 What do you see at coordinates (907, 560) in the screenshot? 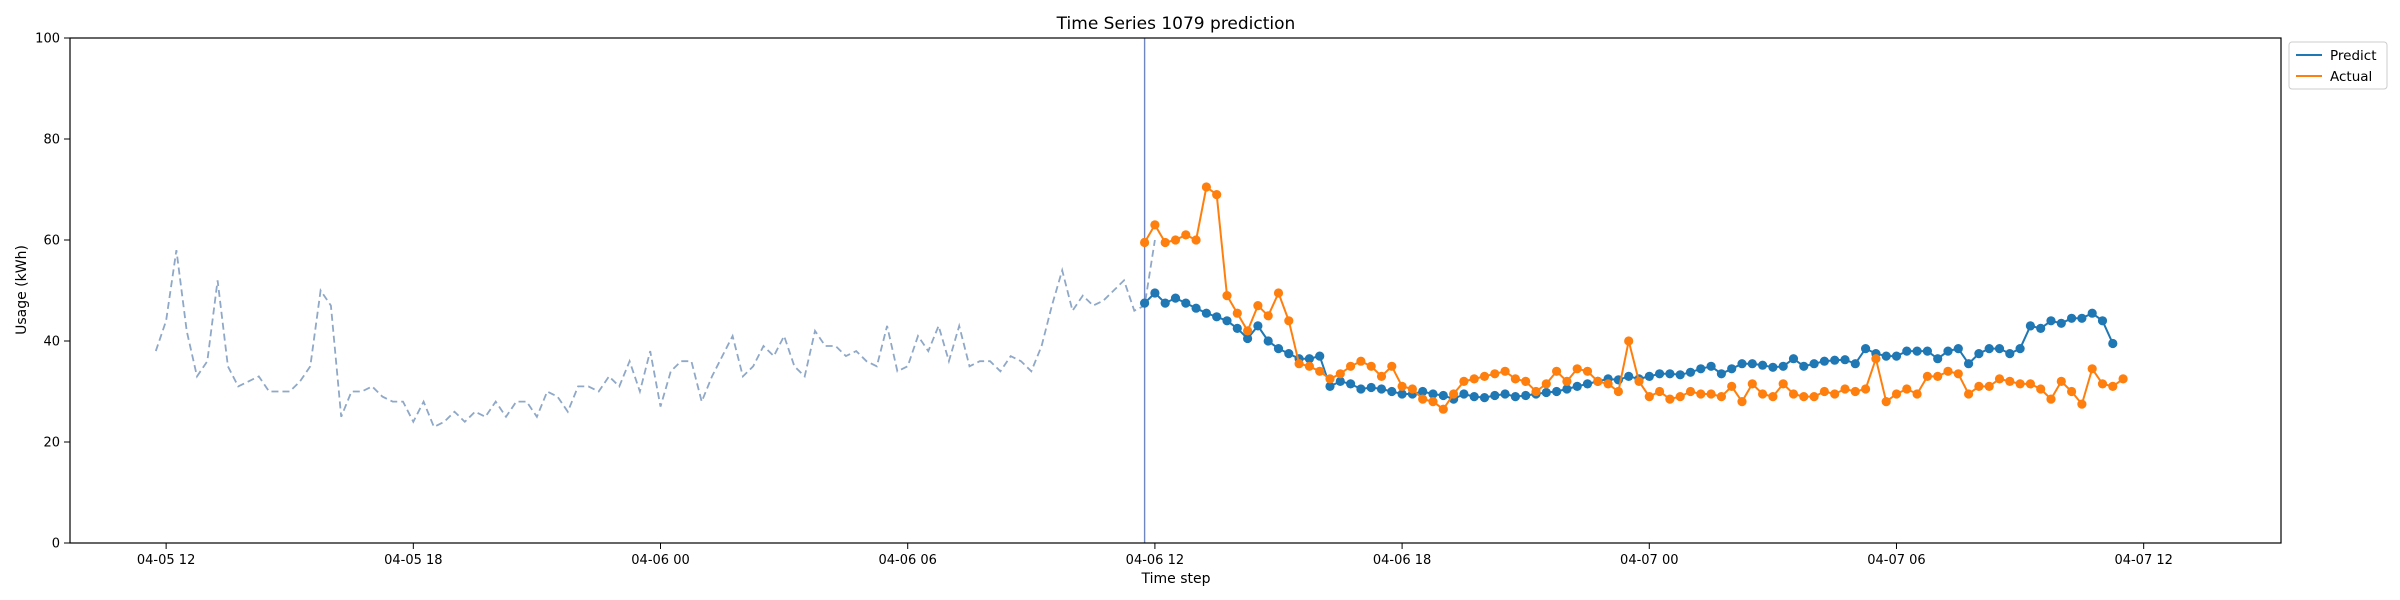
I see `x-tick-label: 04-06 06` at bounding box center [907, 560].